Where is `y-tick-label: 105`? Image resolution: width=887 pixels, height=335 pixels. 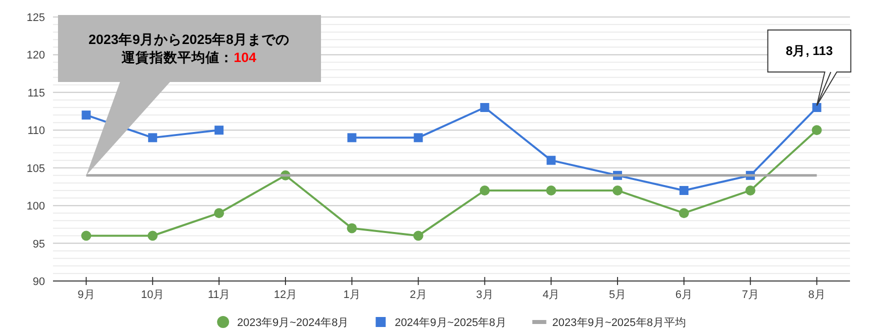 y-tick-label: 105 is located at coordinates (35, 168).